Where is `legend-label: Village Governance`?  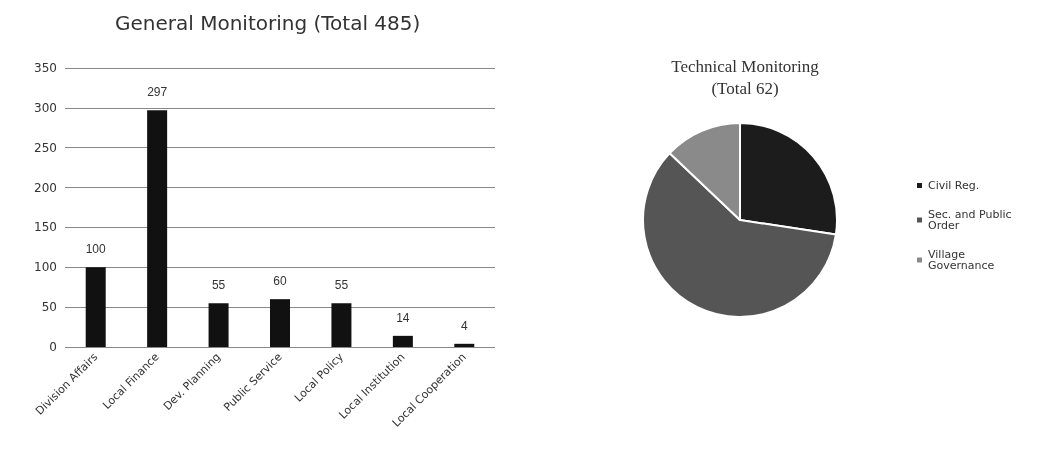
legend-label: Village Governance is located at coordinates (961, 260).